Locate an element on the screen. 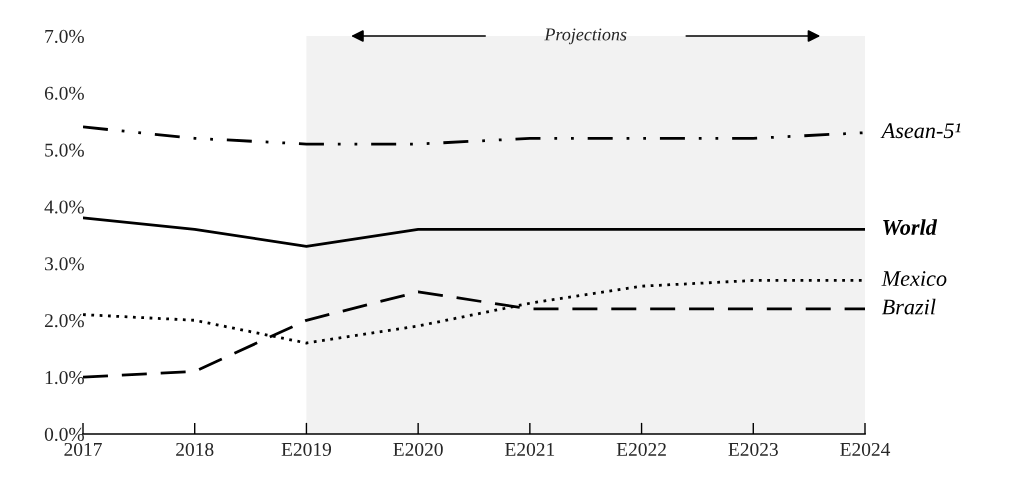 The width and height of the screenshot is (1013, 477). x-tick-label: E2019 is located at coordinates (306, 449).